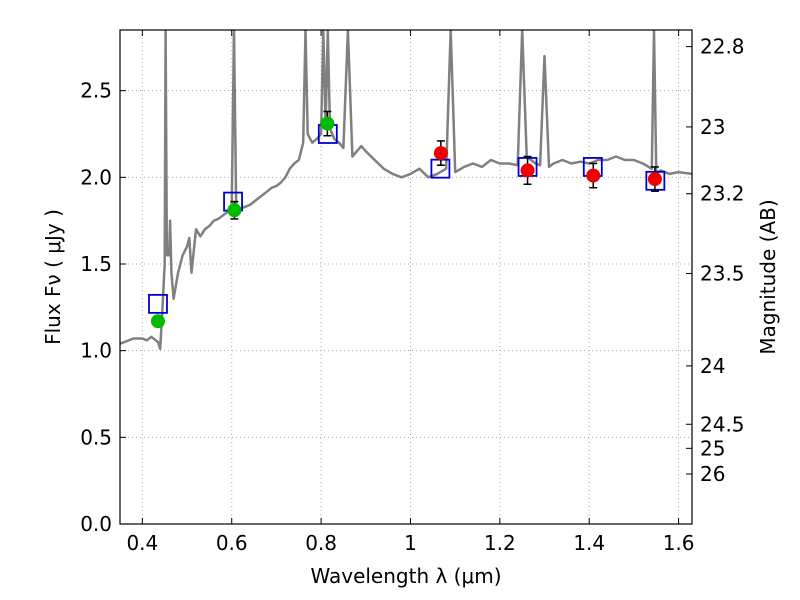 The image size is (800, 600). I want to click on right-tick-label: 26, so click(712, 474).